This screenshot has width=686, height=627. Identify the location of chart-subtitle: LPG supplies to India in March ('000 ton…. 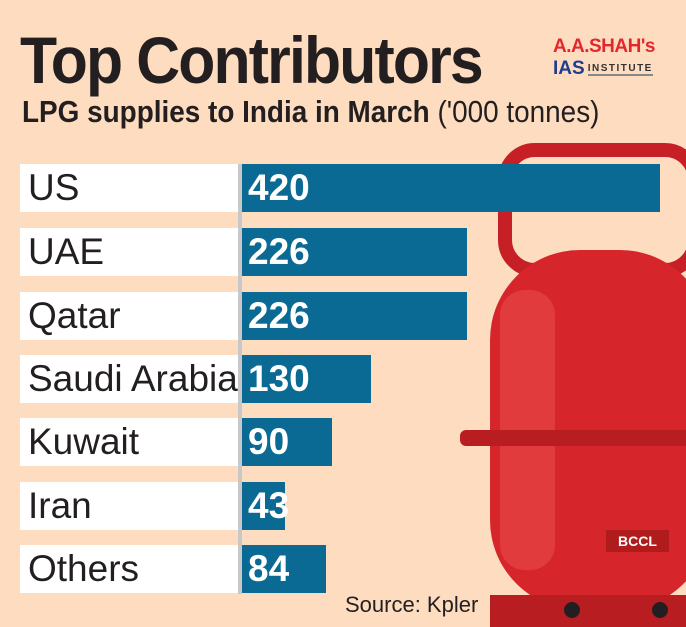
(310, 112).